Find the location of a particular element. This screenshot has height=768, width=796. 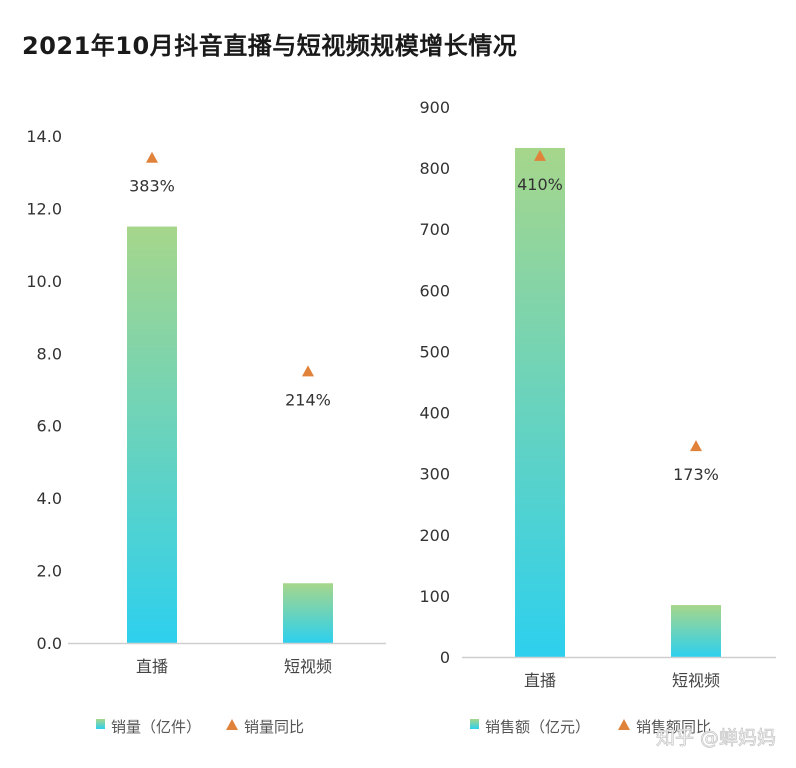

yoy-label: 214% is located at coordinates (308, 399).